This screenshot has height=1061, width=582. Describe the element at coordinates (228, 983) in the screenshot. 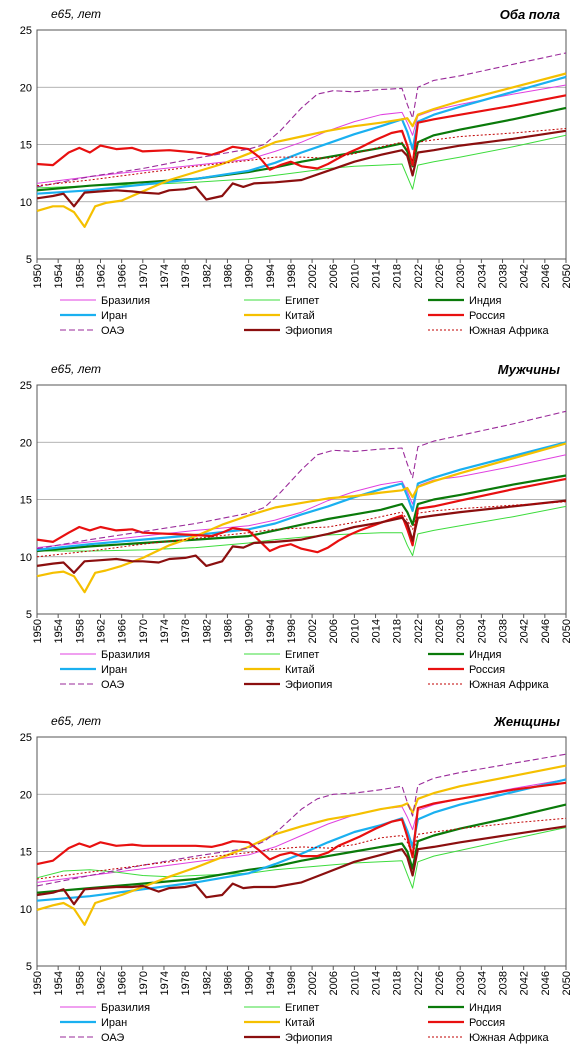

I see `x-tick-label: 1986` at that location.